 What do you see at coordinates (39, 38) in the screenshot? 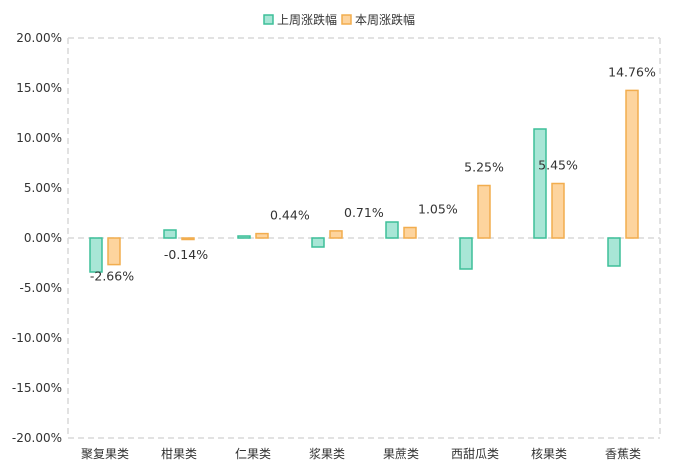
I see `y-tick-label: 20.00%` at bounding box center [39, 38].